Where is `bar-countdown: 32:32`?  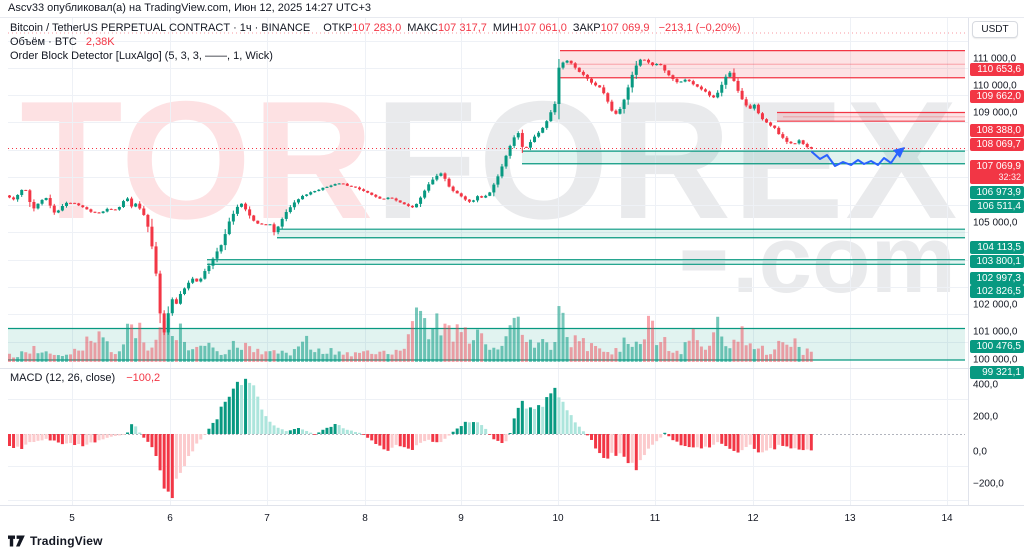
bar-countdown: 32:32 is located at coordinates (1009, 177).